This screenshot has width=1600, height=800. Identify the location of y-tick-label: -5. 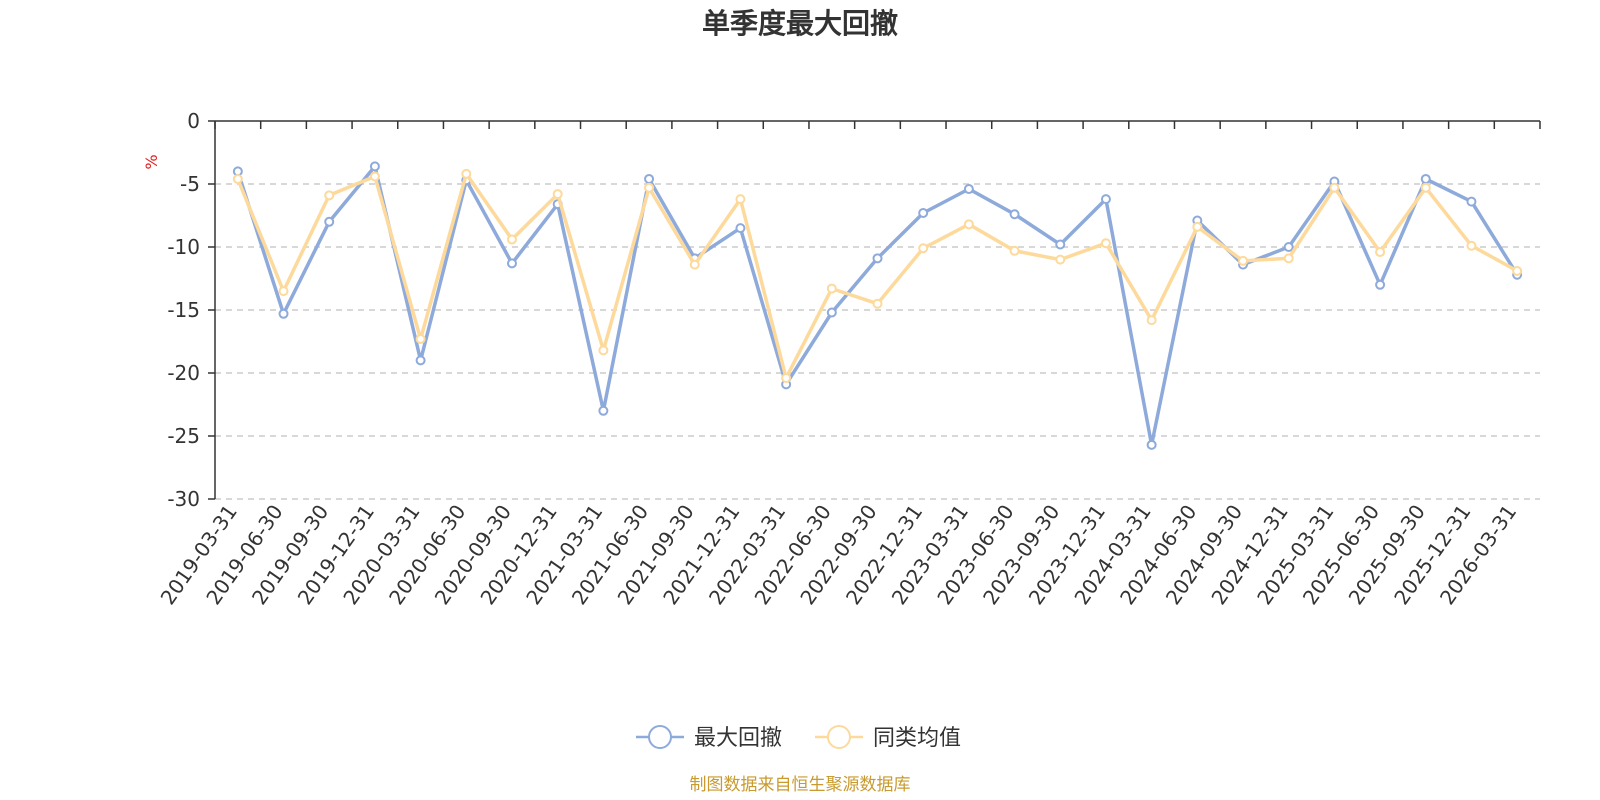
(190, 184).